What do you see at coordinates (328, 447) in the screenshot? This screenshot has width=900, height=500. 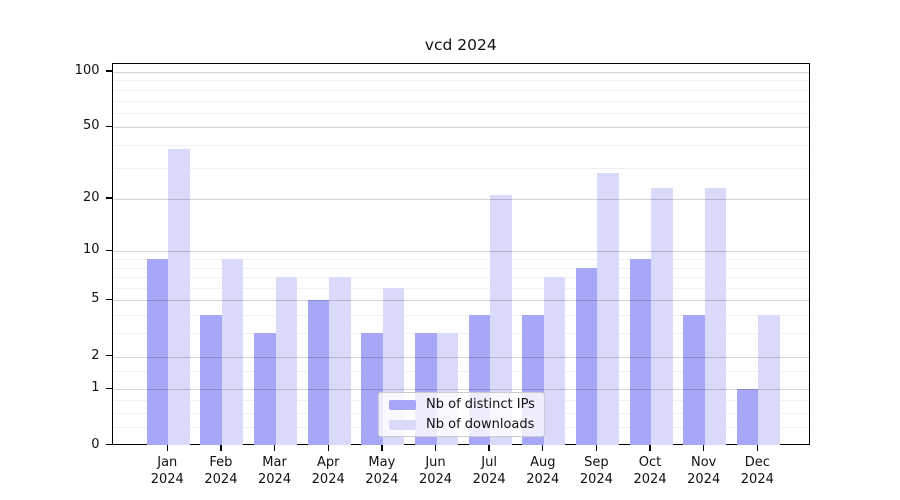 I see `x-tick-mark-apr` at bounding box center [328, 447].